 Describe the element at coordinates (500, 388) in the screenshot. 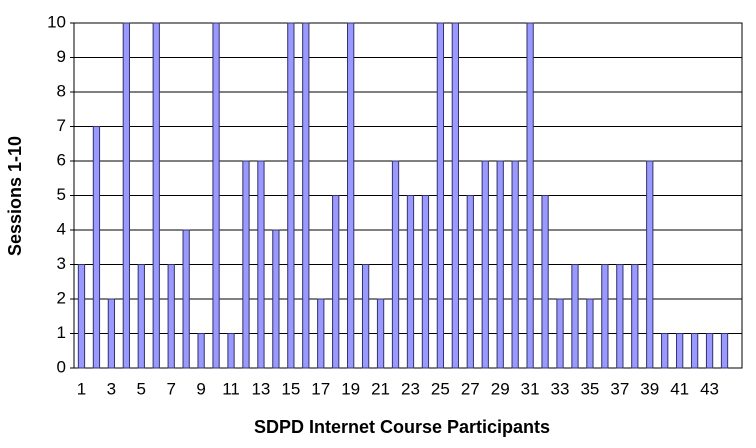

I see `x-tick-label: 29` at that location.